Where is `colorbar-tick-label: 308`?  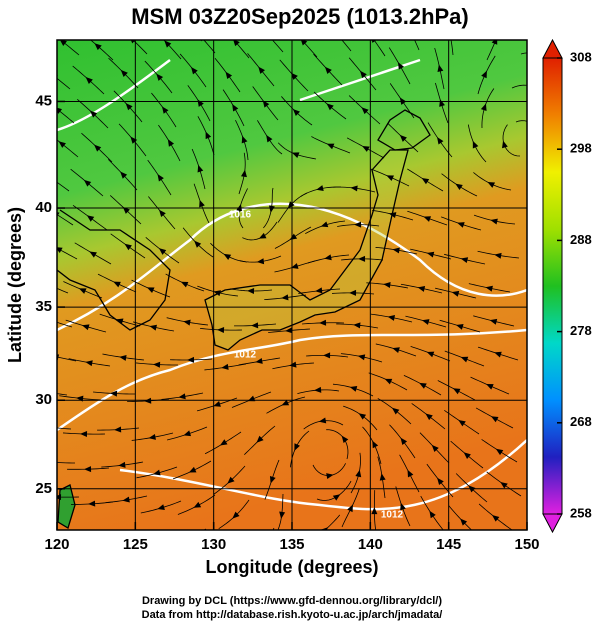
colorbar-tick-label: 308 is located at coordinates (581, 56).